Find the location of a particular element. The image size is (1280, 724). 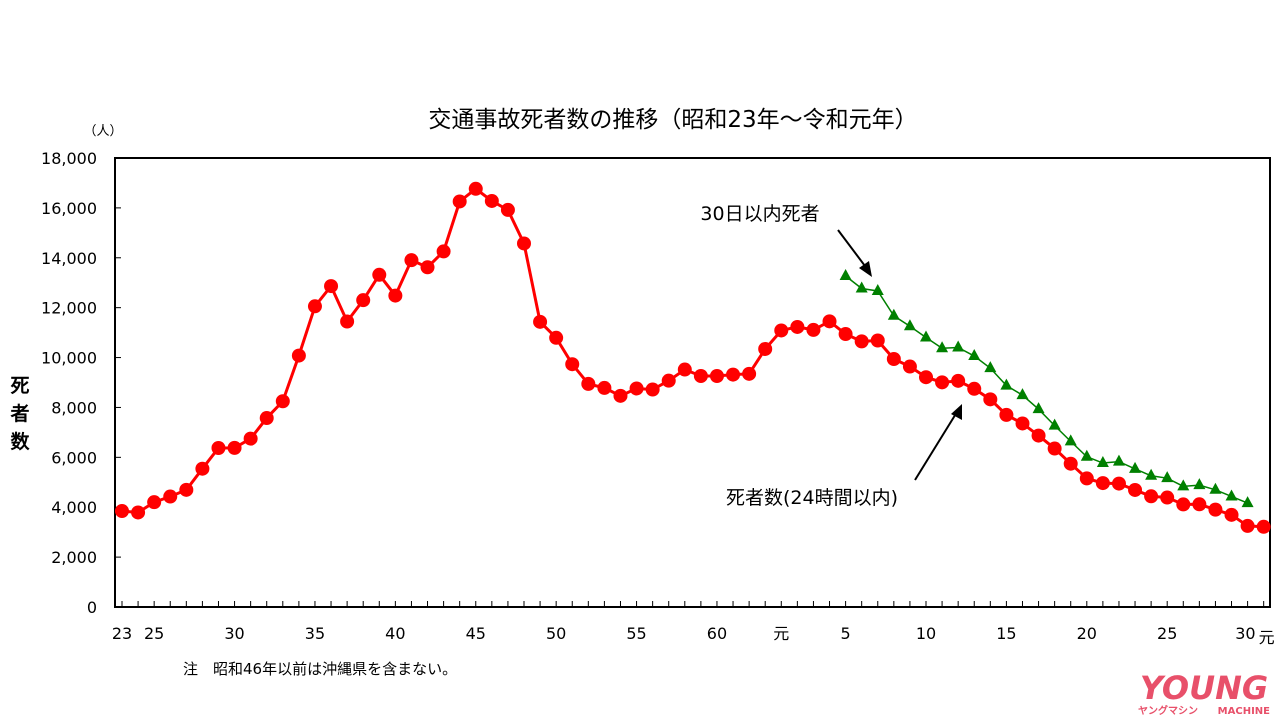

x-tick-label: 50 is located at coordinates (556, 633).